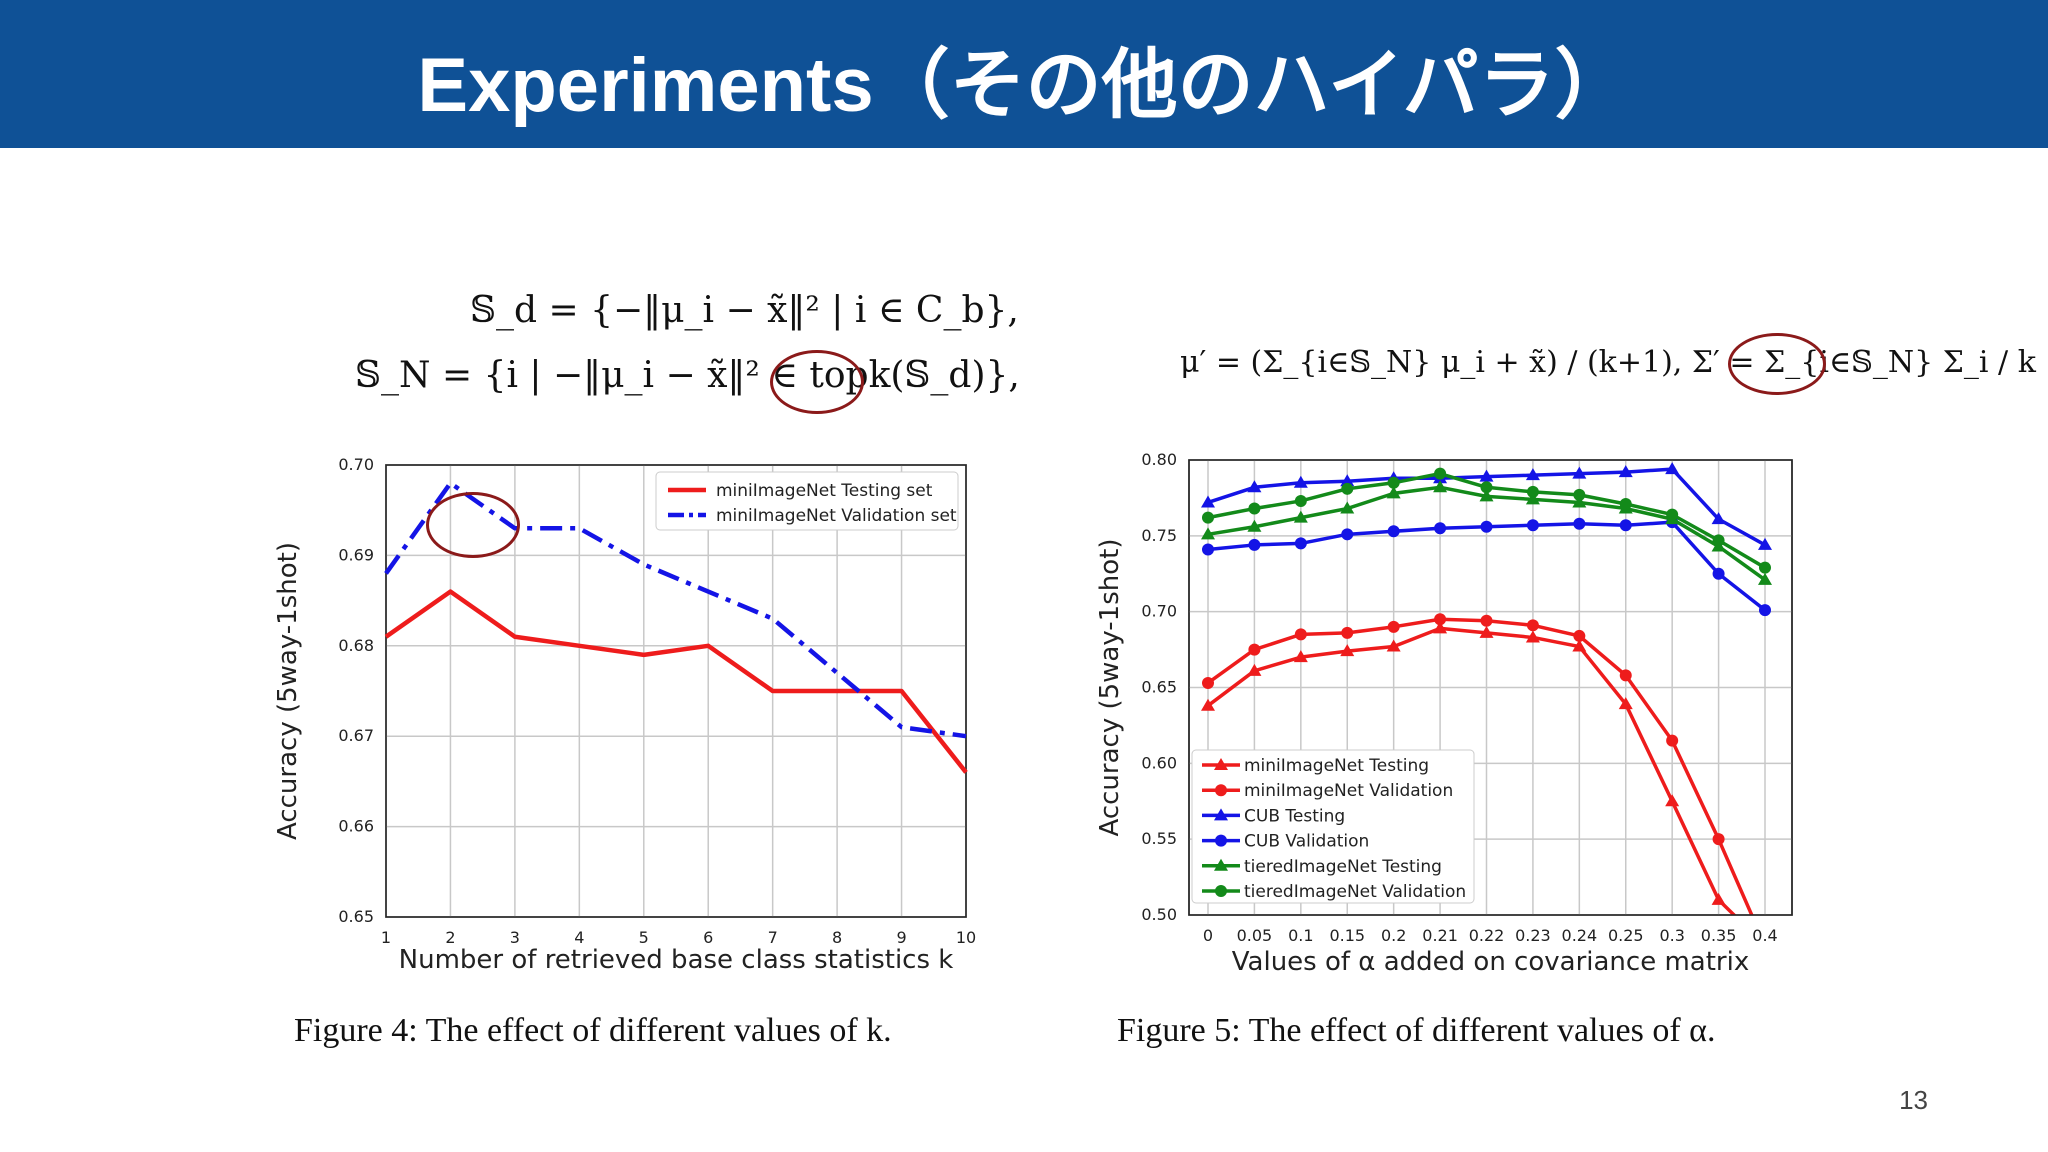  I want to click on chart-k-xtick-label: 9, so click(901, 937).